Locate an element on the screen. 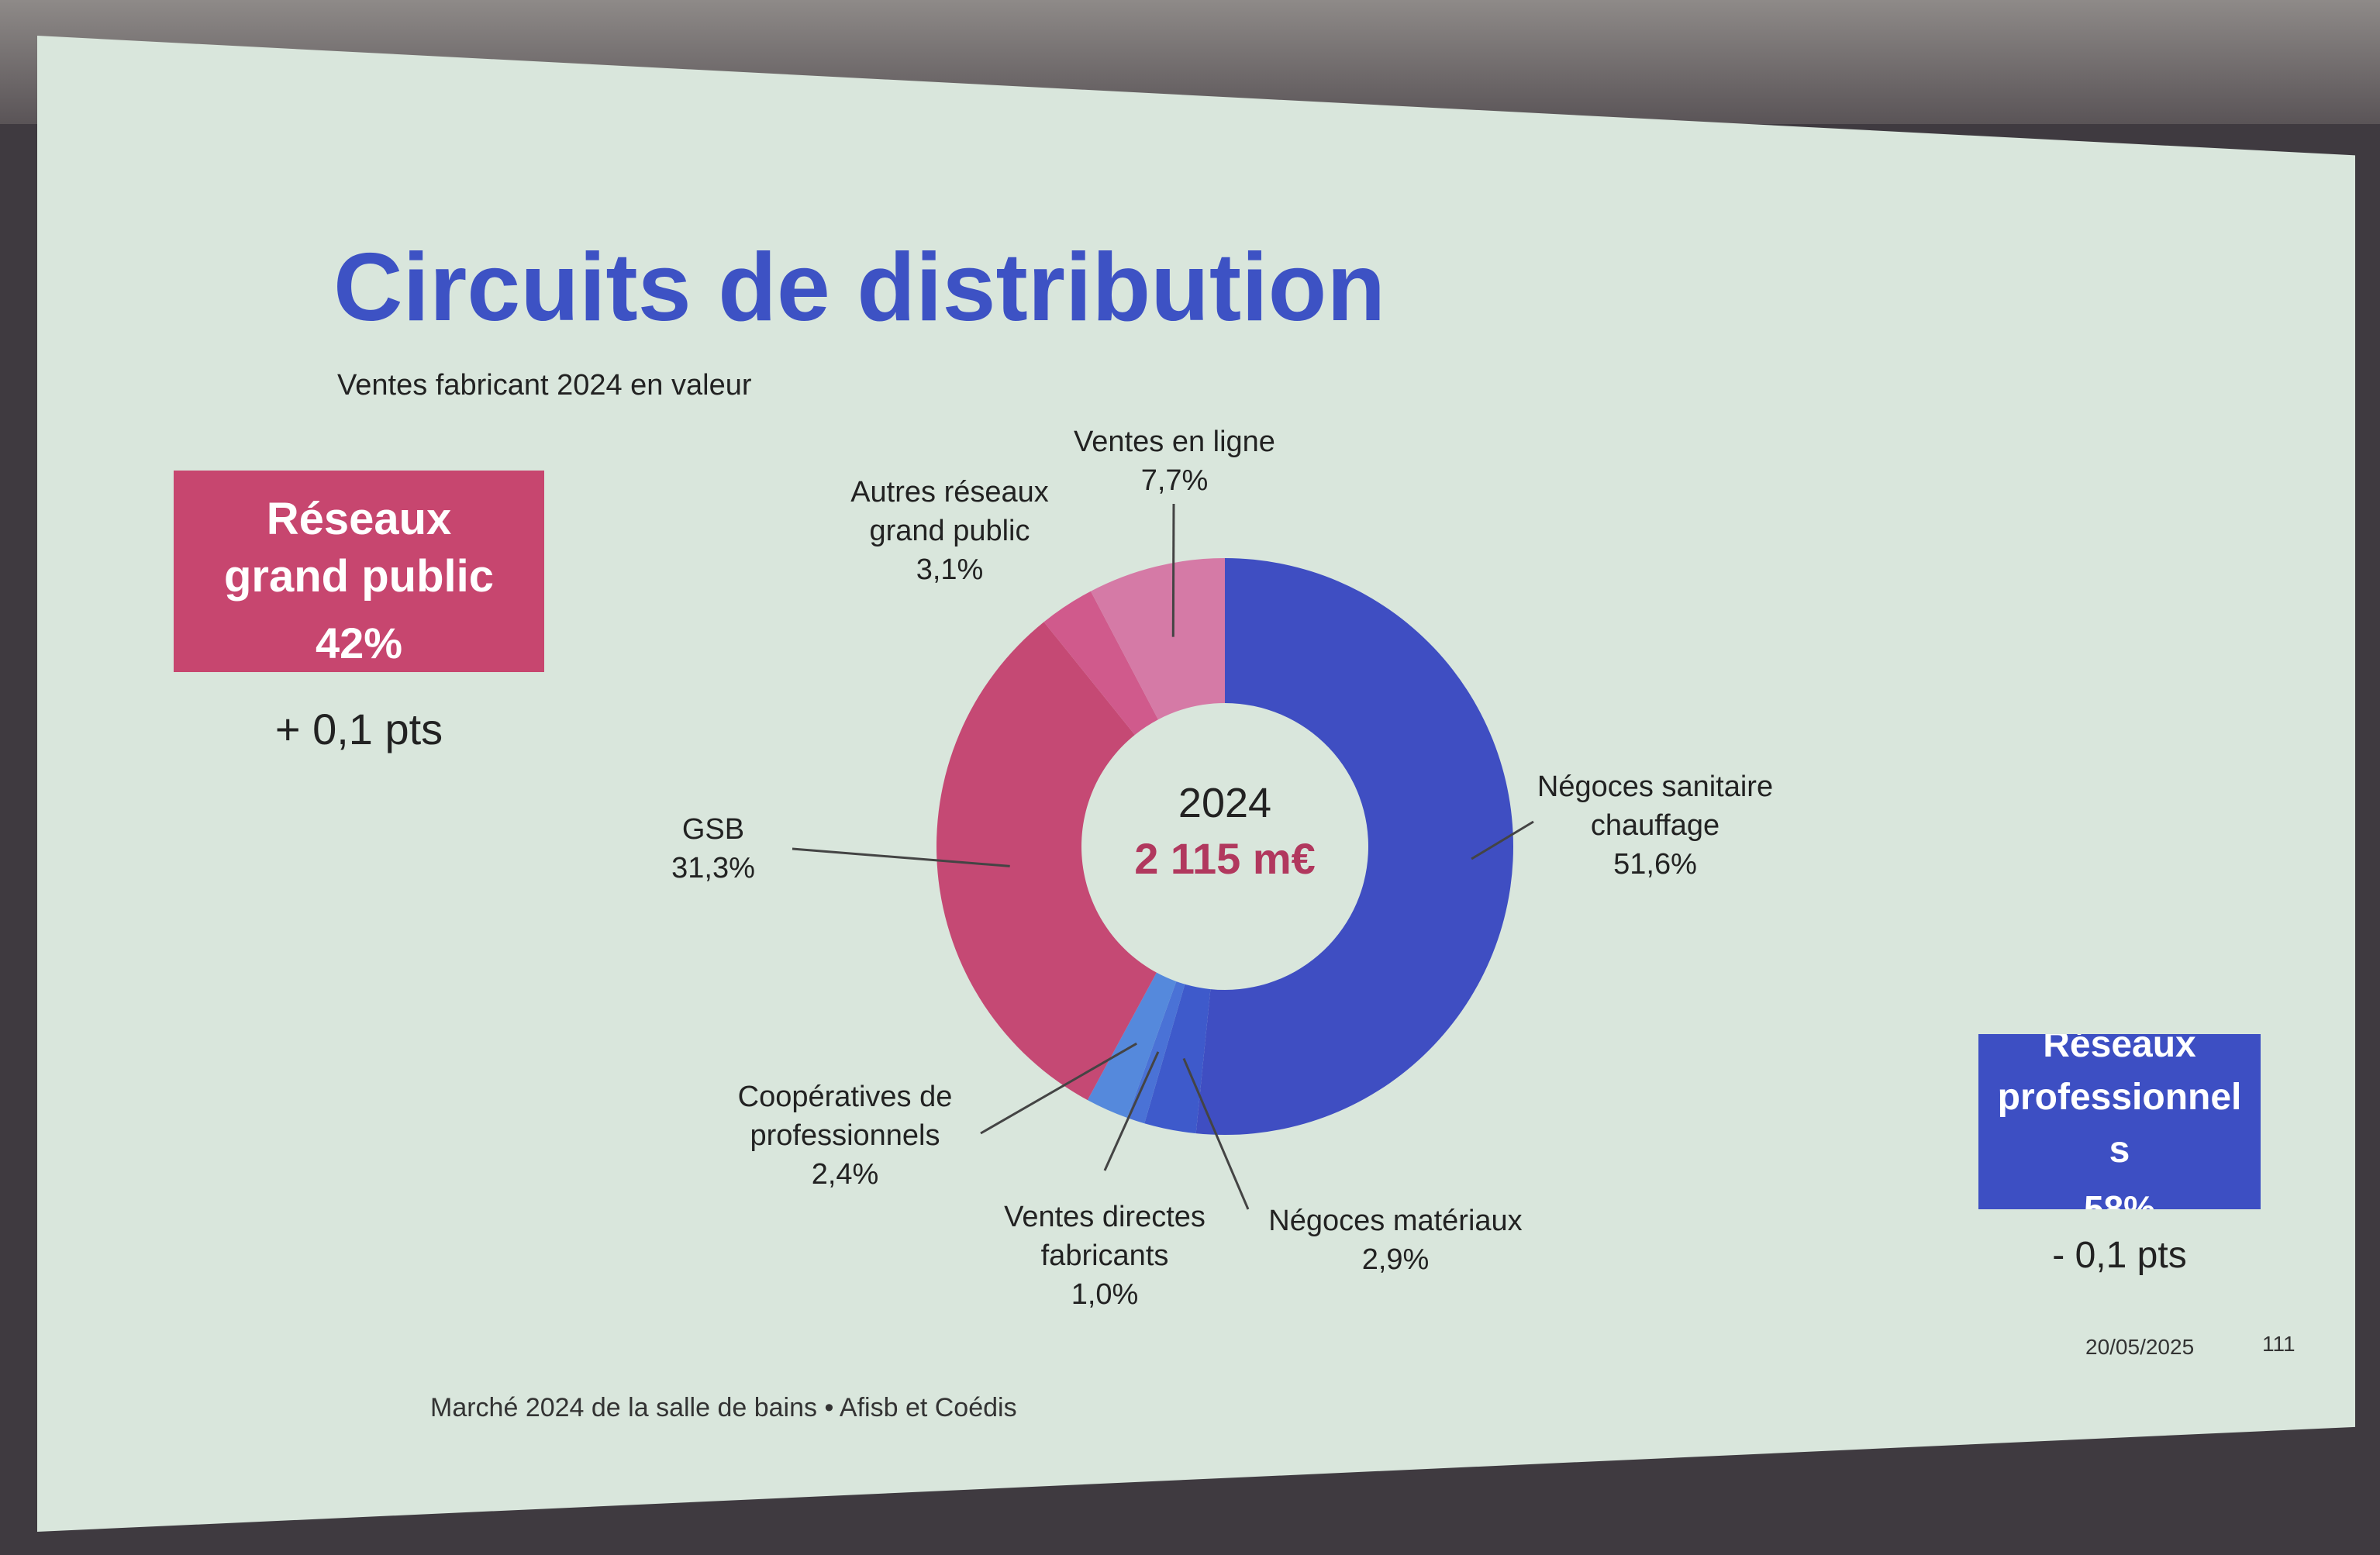  slice-label-3-name: professionnels is located at coordinates (845, 1135).